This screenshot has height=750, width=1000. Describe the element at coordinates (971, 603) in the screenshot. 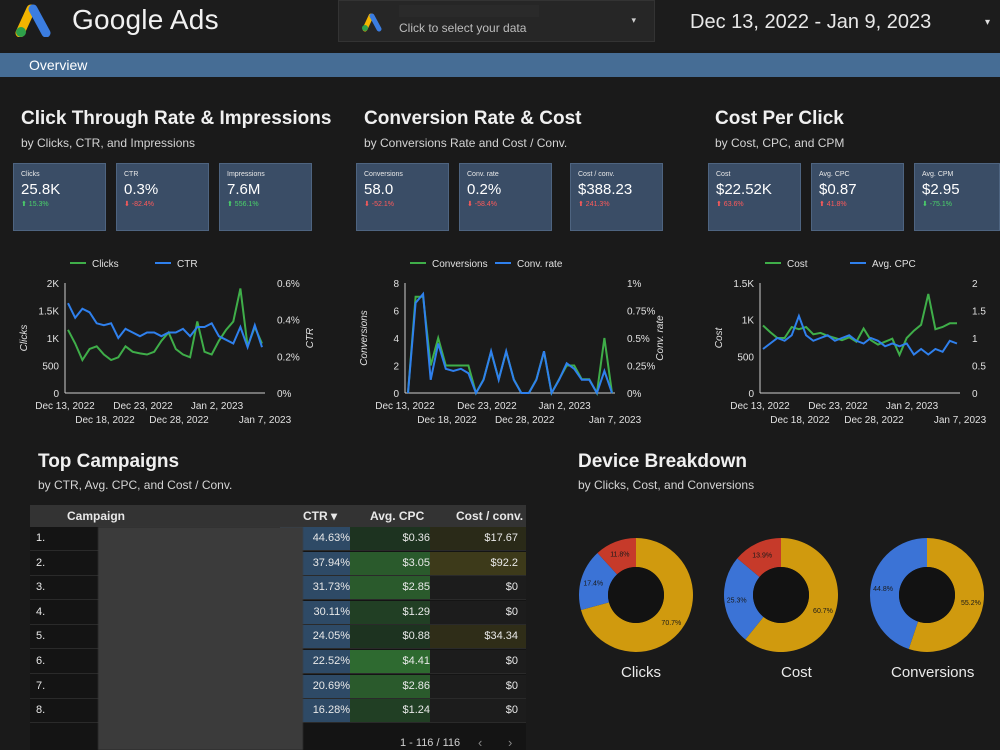

I see `slice-label: 55.2%` at that location.